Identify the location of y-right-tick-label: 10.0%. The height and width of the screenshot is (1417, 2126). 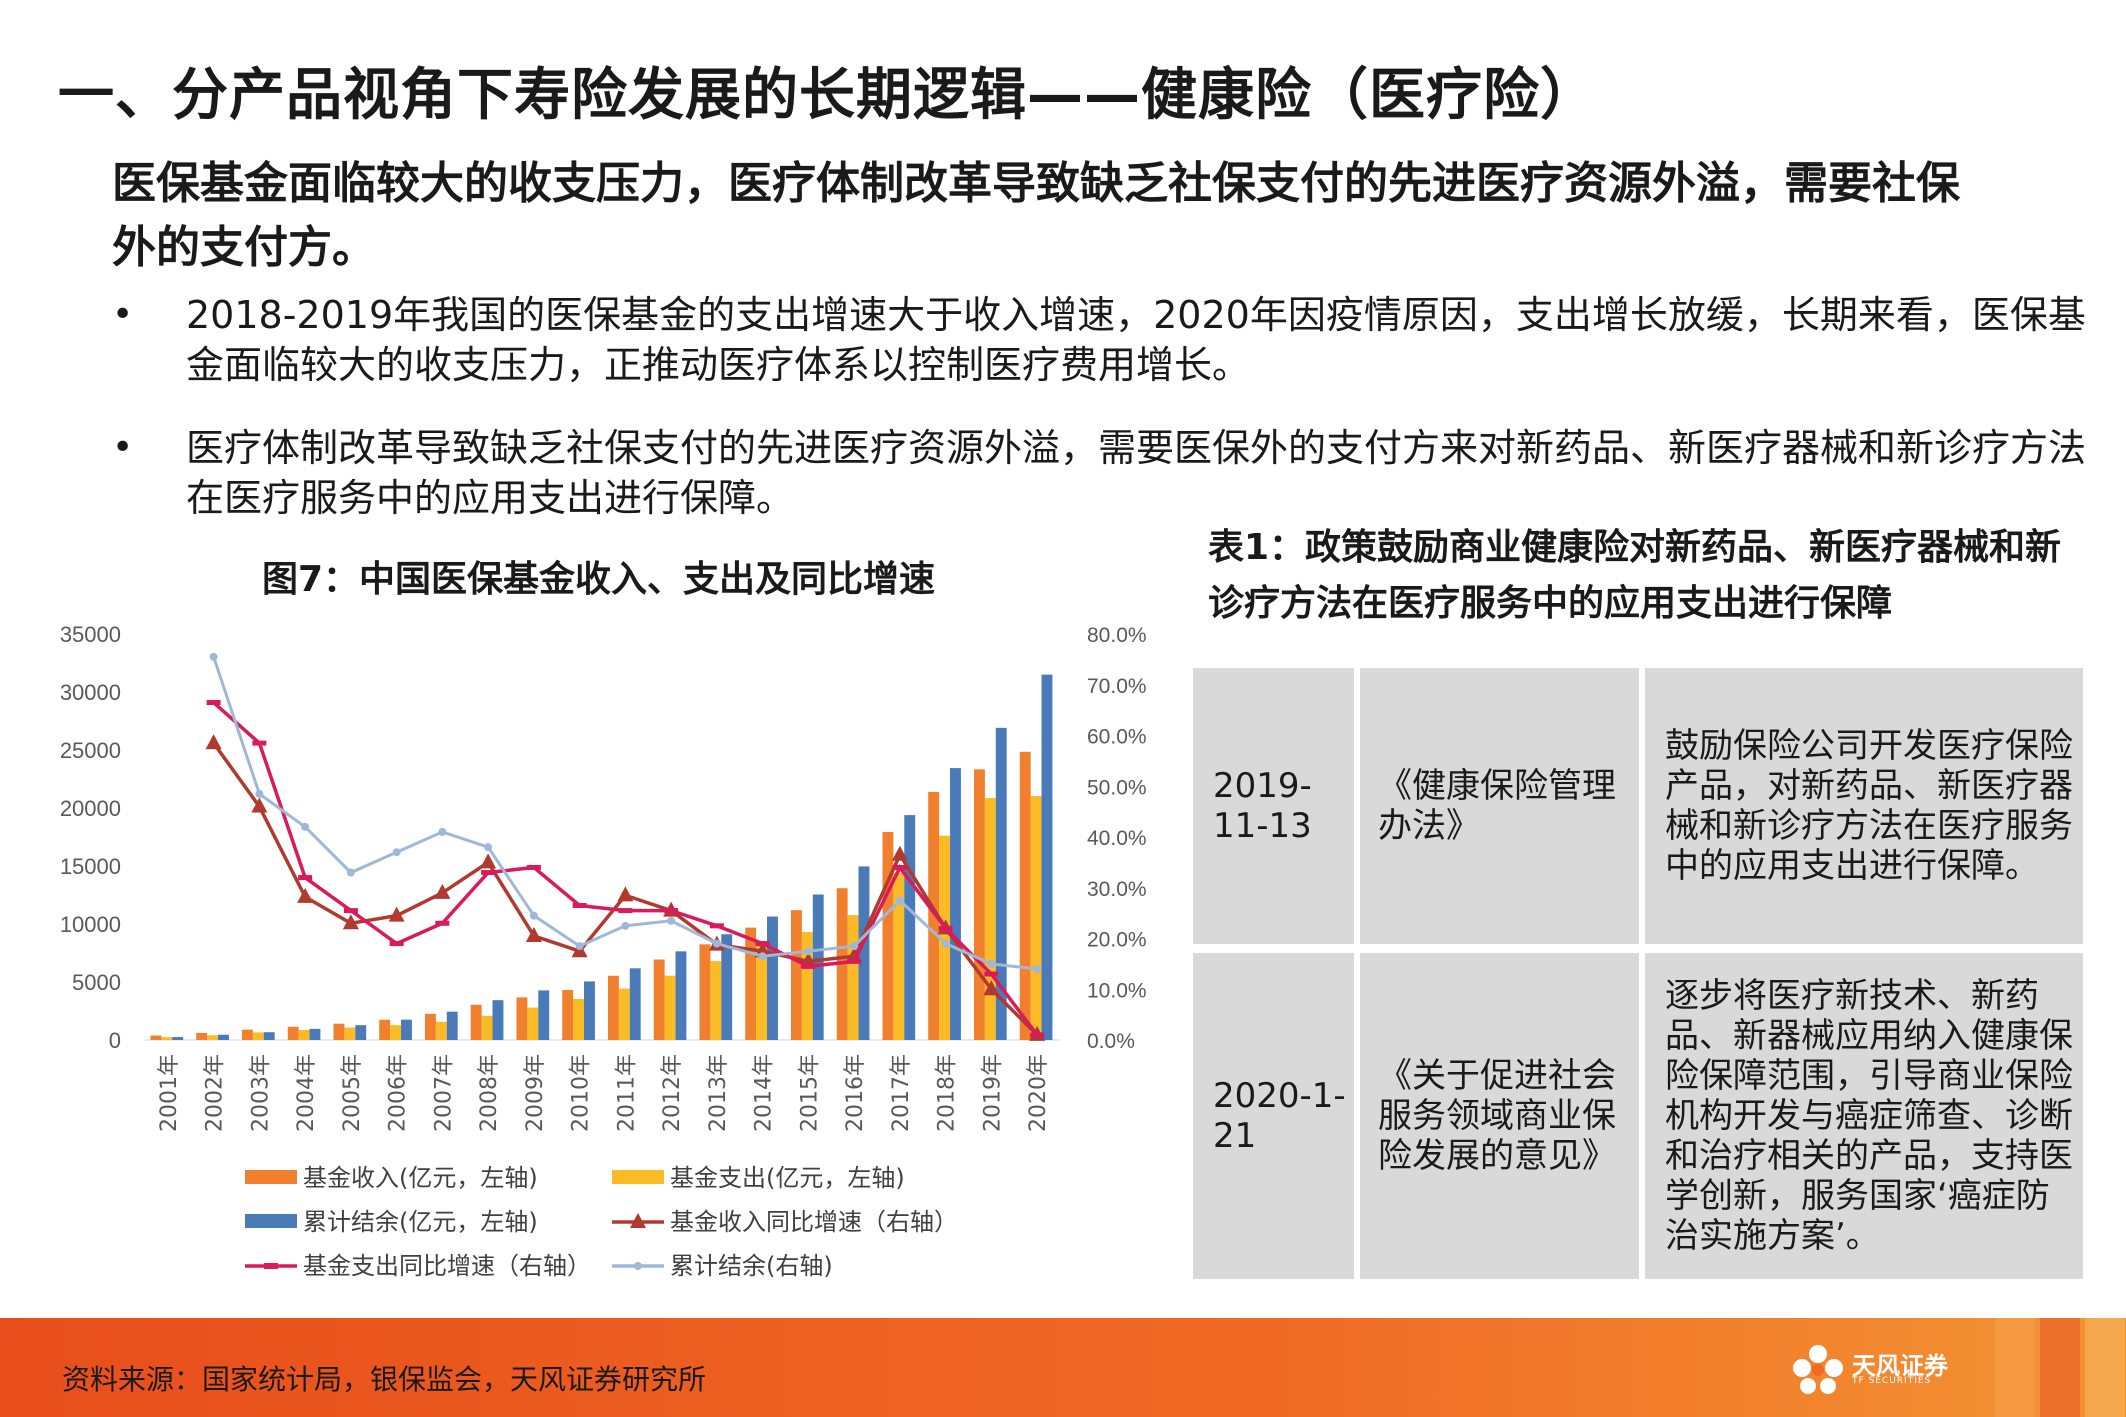
(1117, 990).